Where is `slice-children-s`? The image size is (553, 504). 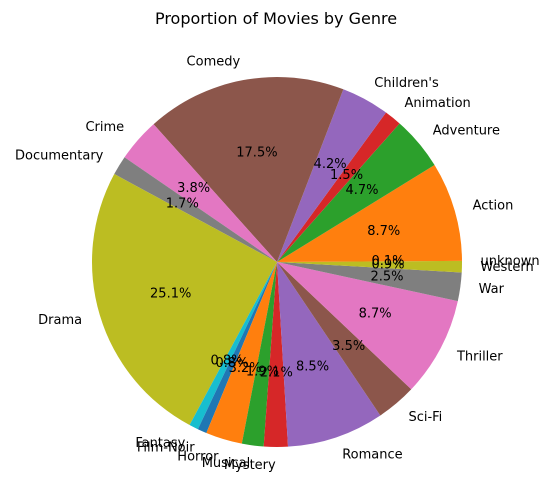
slice-children-s is located at coordinates (332, 175).